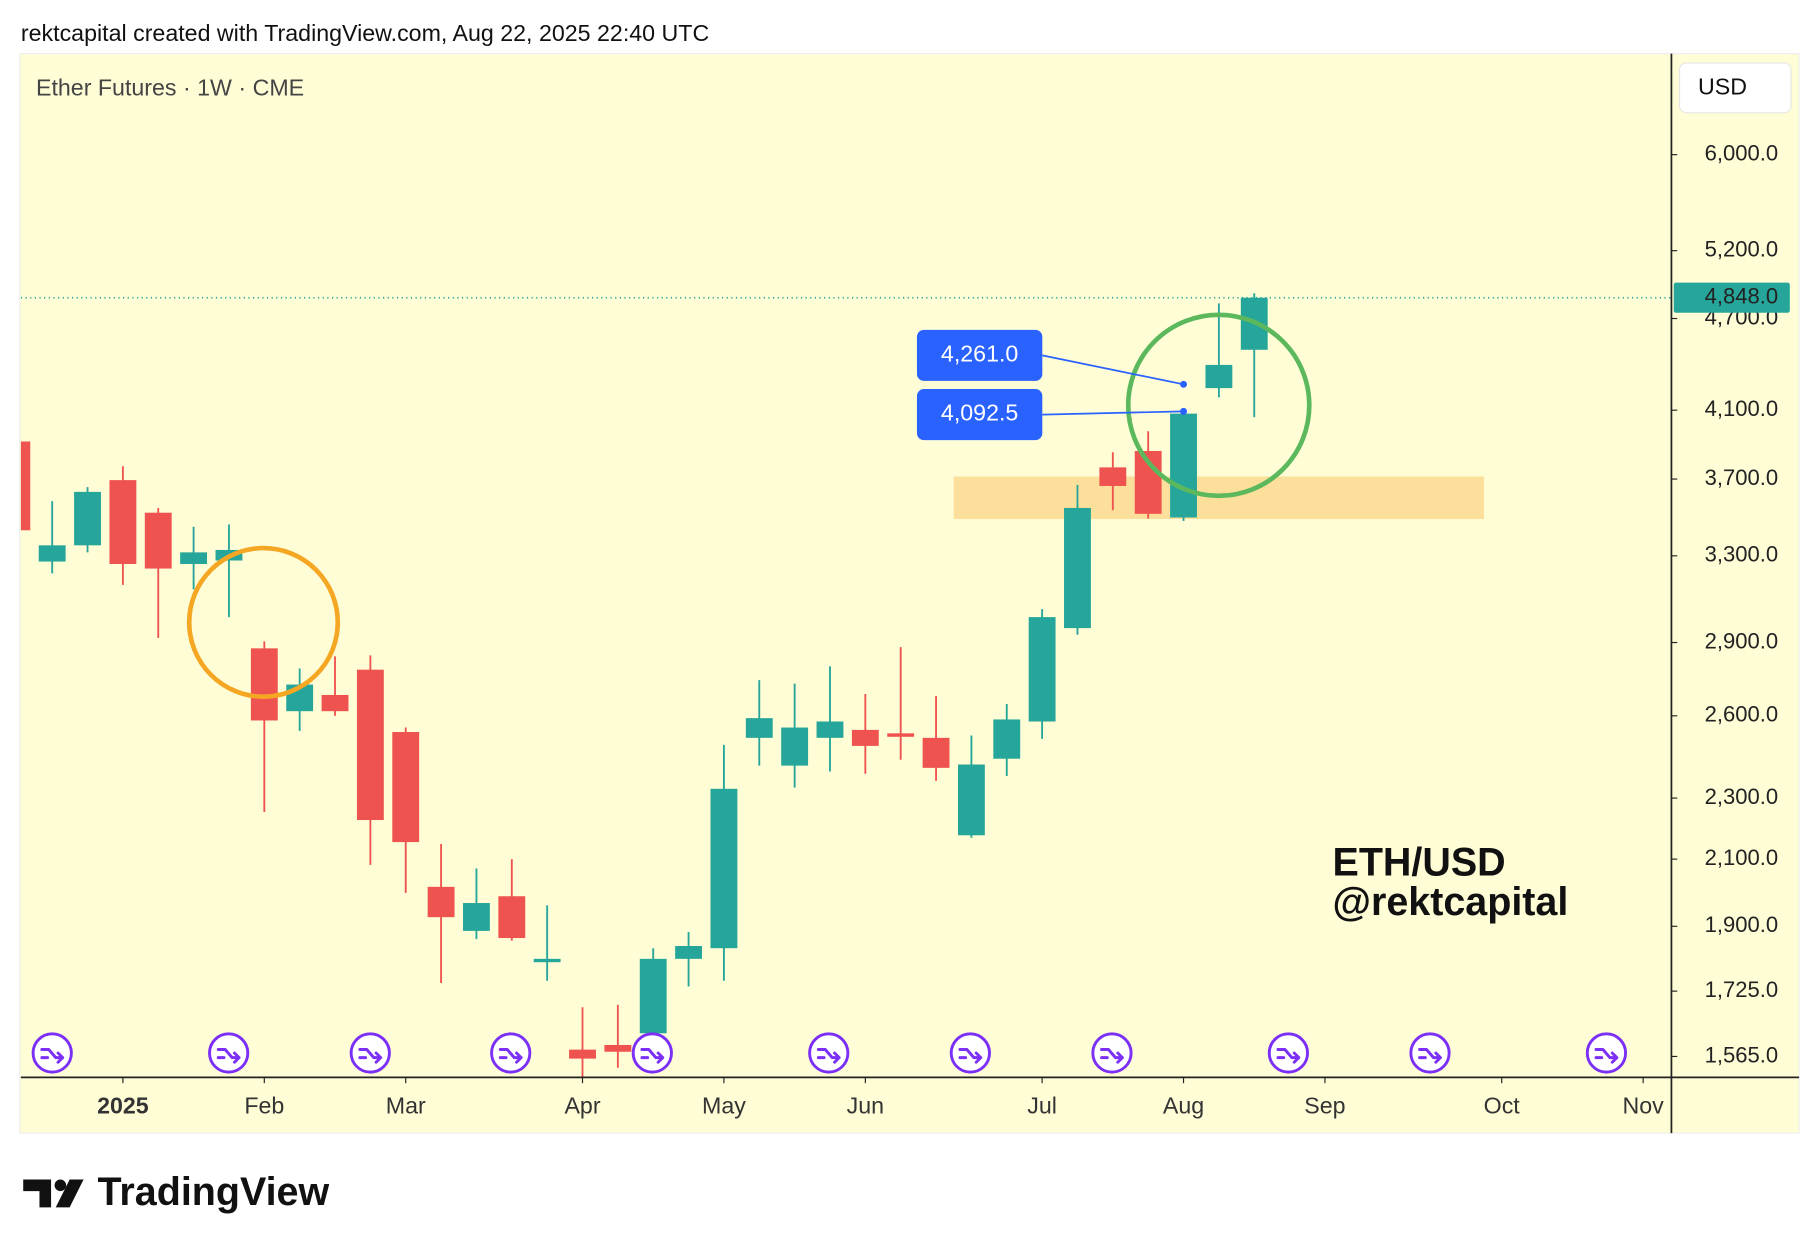  I want to click on brand-name: TradingView, so click(214, 1192).